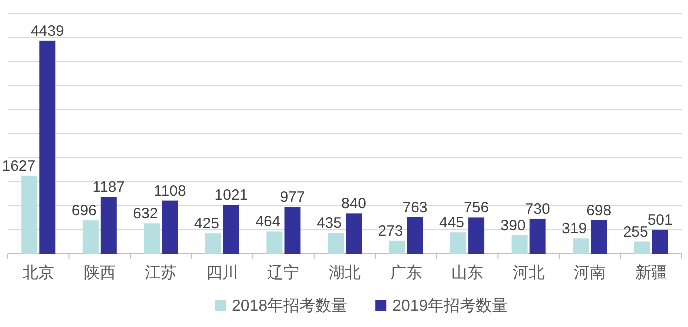 The width and height of the screenshot is (688, 327). Describe the element at coordinates (477, 208) in the screenshot. I see `data-label: 756` at that location.